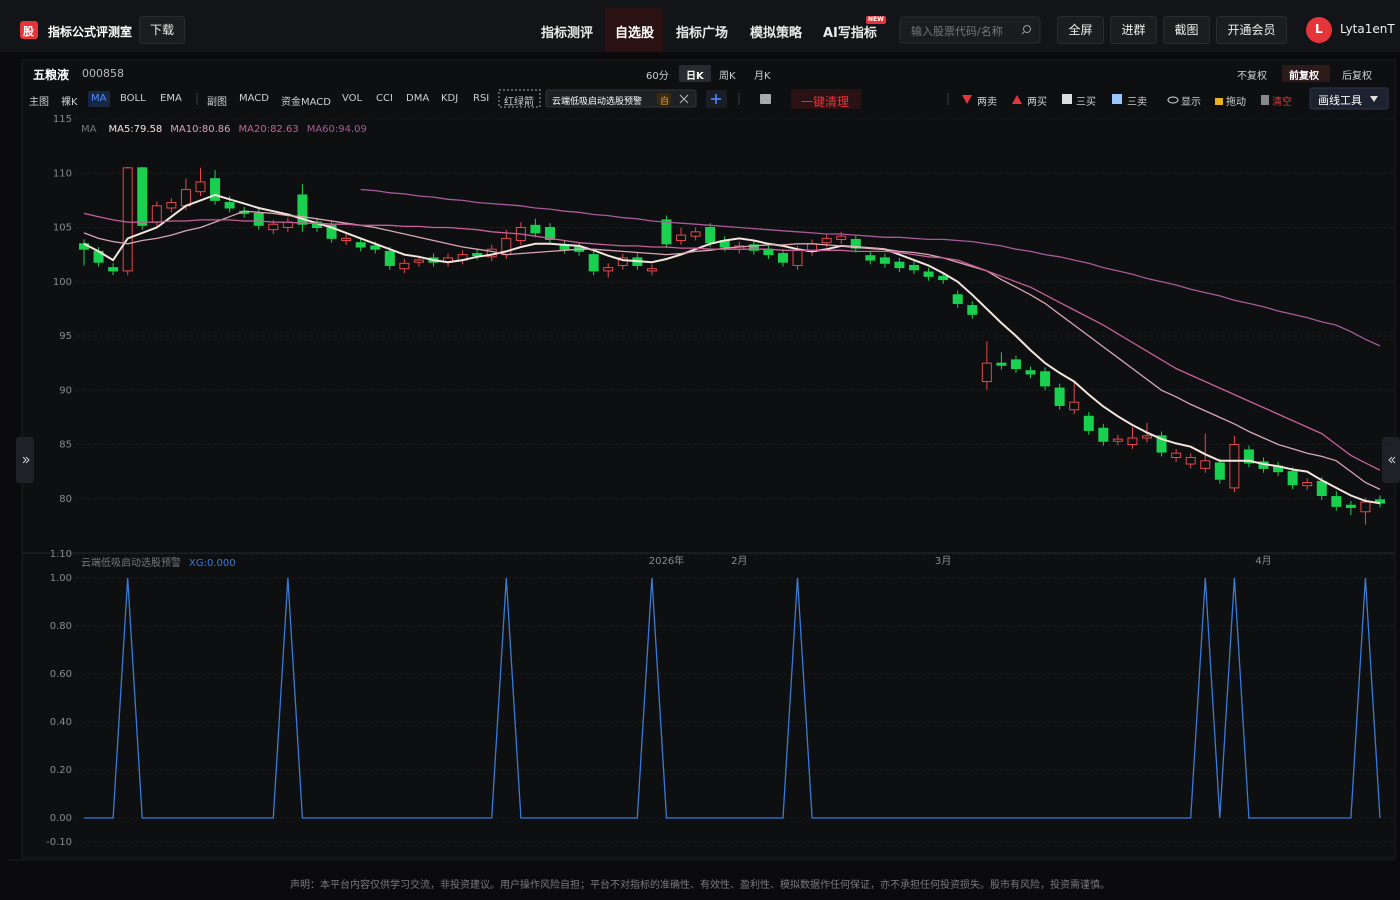  I want to click on username: Lyta1enT, so click(1367, 29).